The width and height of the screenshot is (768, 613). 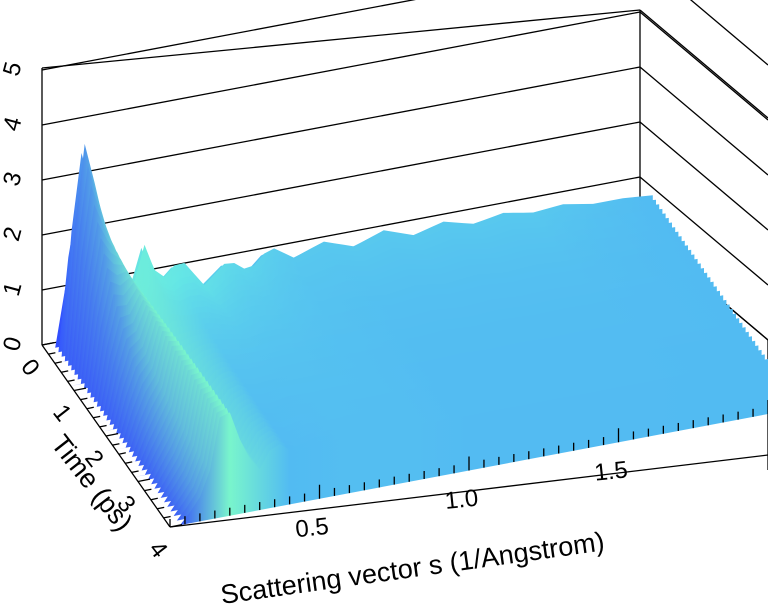 What do you see at coordinates (13, 206) in the screenshot?
I see `z-tick-labels: 0 1 2 3 4 5` at bounding box center [13, 206].